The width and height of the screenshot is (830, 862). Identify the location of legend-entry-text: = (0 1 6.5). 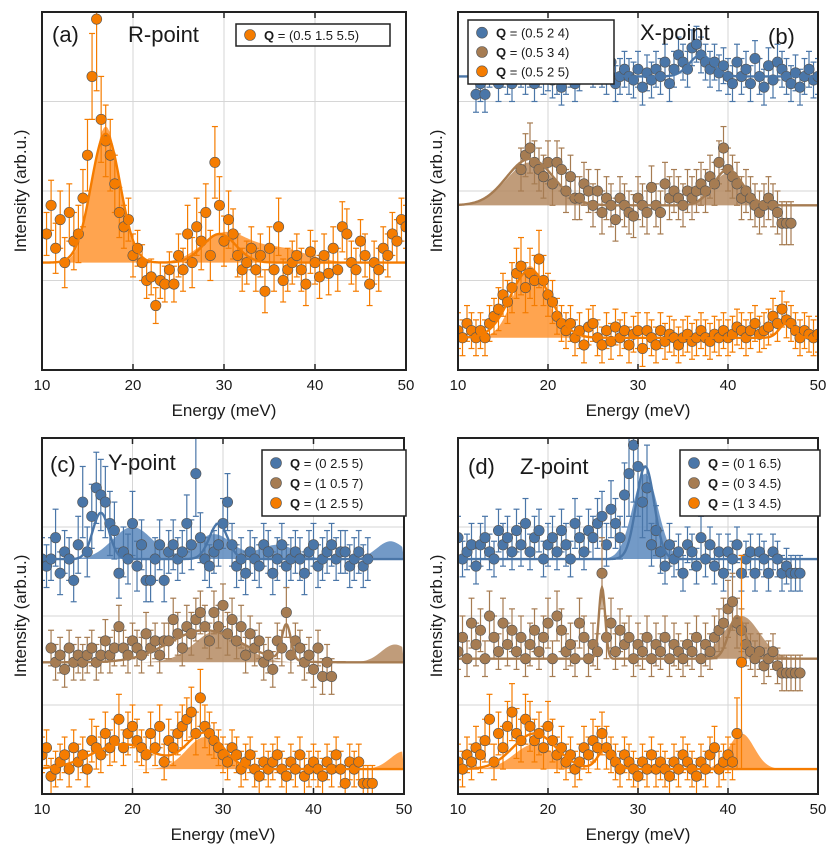
(749, 463).